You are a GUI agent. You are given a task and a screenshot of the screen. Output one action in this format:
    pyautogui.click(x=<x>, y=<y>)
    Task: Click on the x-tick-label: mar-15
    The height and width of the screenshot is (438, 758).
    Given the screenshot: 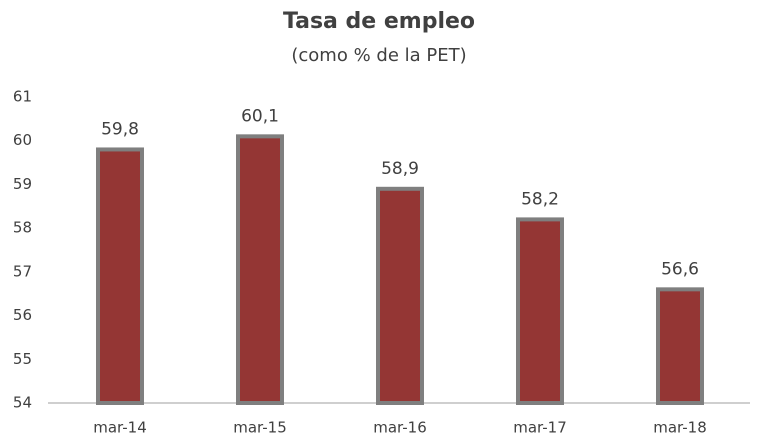 What is the action you would take?
    pyautogui.click(x=260, y=428)
    